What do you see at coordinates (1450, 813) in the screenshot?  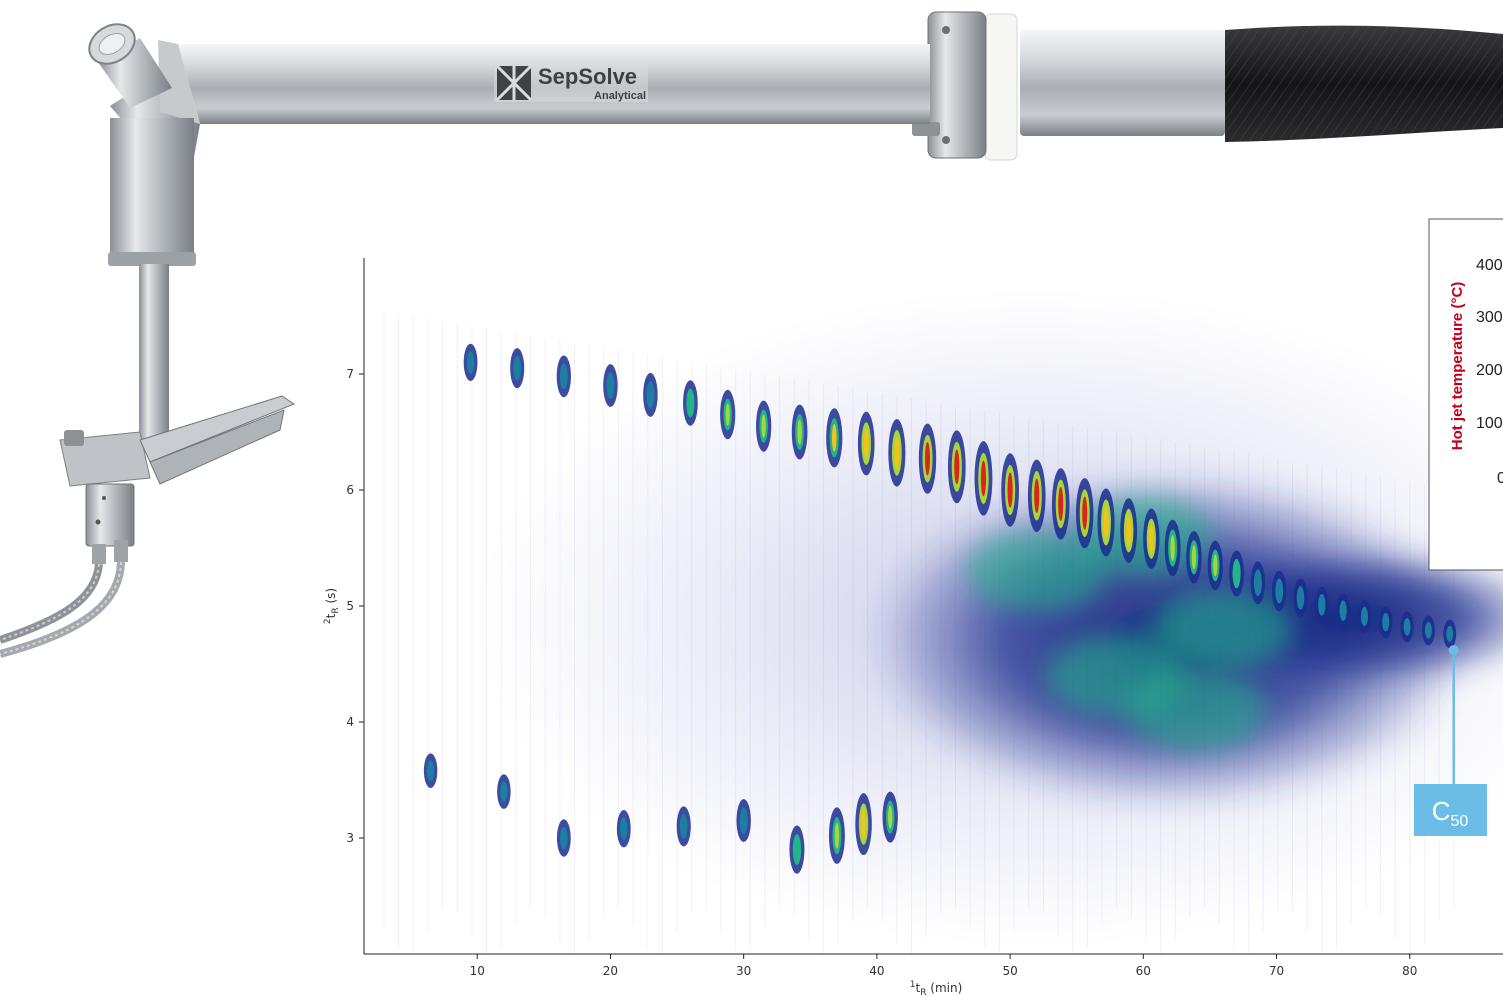 I see `callout-label: C50` at bounding box center [1450, 813].